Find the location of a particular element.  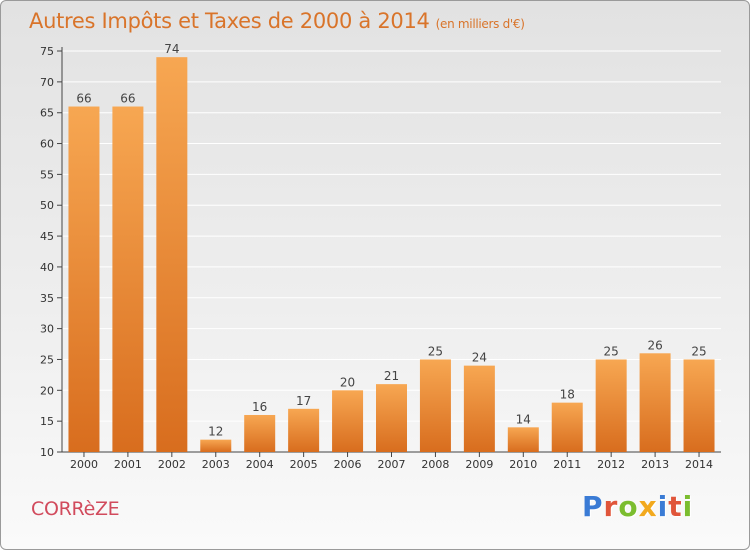

chart-unit: (en milliers d'€) is located at coordinates (480, 24).